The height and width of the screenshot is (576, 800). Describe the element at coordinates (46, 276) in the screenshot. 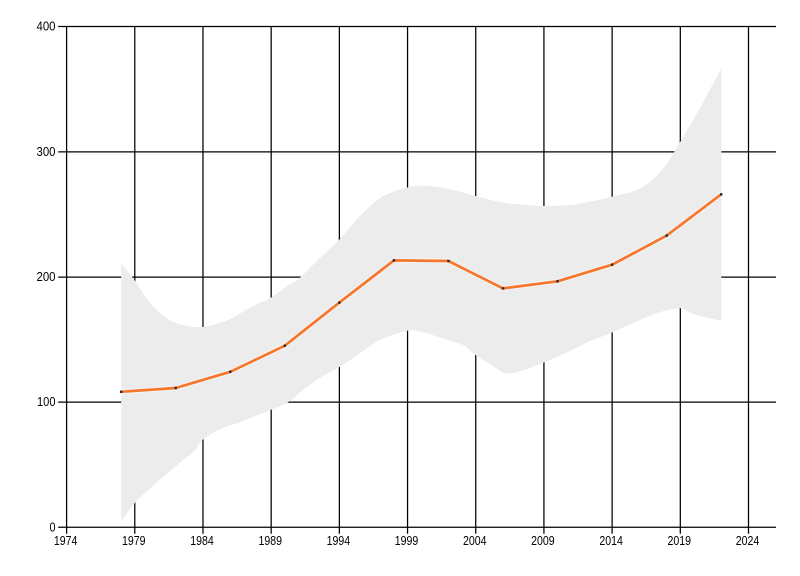

I see `svg-text: 200` at that location.